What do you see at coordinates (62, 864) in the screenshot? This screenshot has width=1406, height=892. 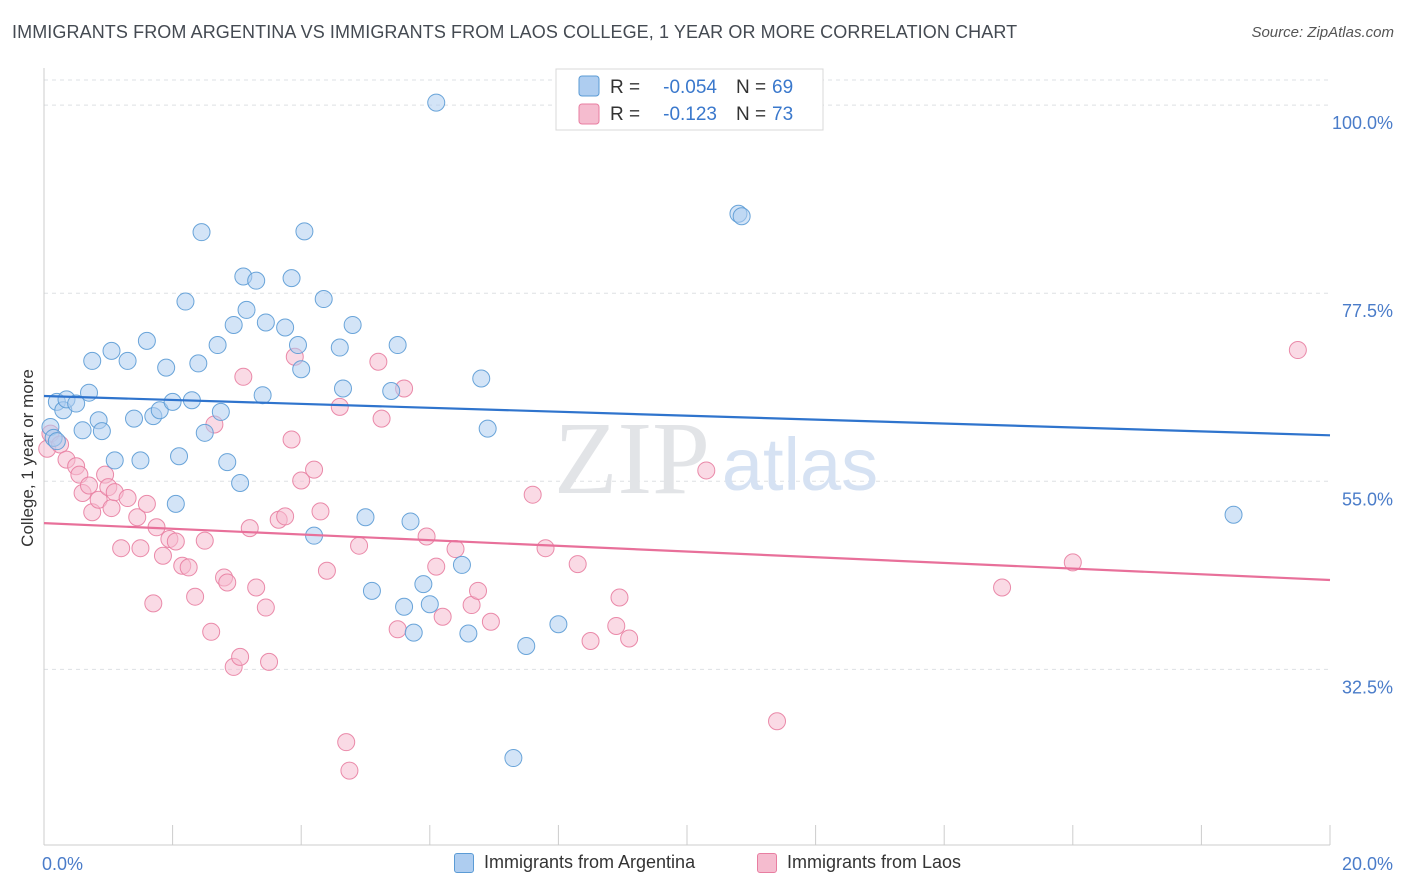 I see `x-tick-label-min: 0.0%` at bounding box center [62, 864].